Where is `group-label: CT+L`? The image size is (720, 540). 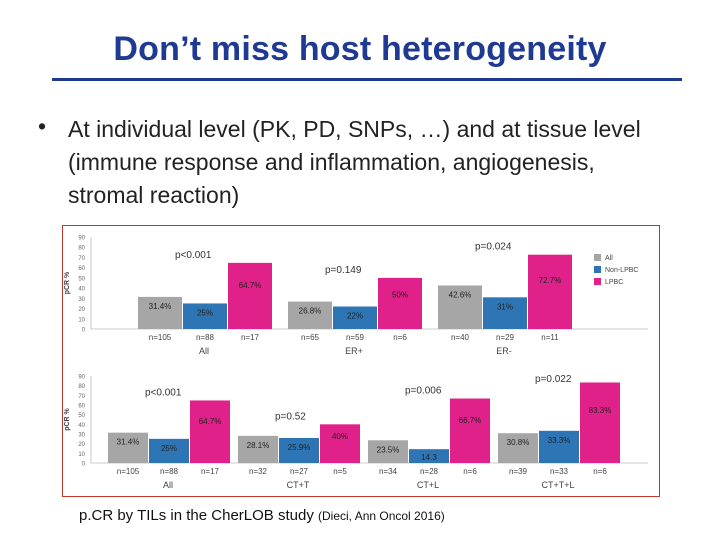
group-label: CT+L is located at coordinates (428, 485).